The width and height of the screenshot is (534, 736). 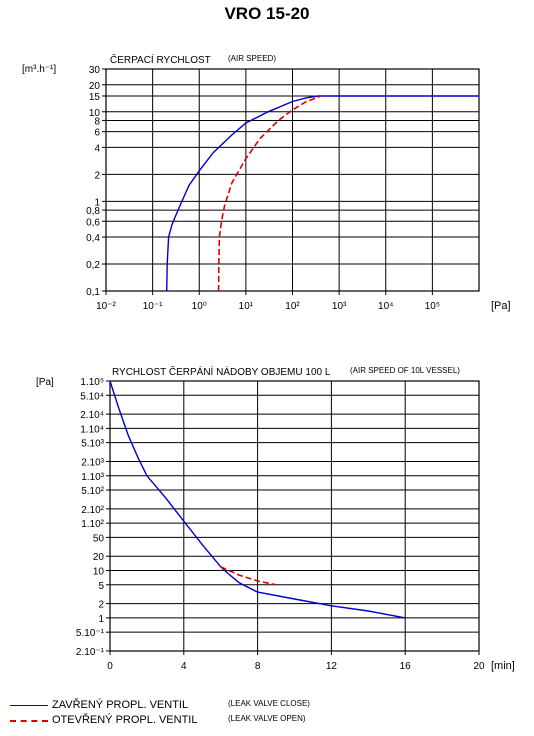 What do you see at coordinates (92, 524) in the screenshot?
I see `y-tick-label: 1.10²` at bounding box center [92, 524].